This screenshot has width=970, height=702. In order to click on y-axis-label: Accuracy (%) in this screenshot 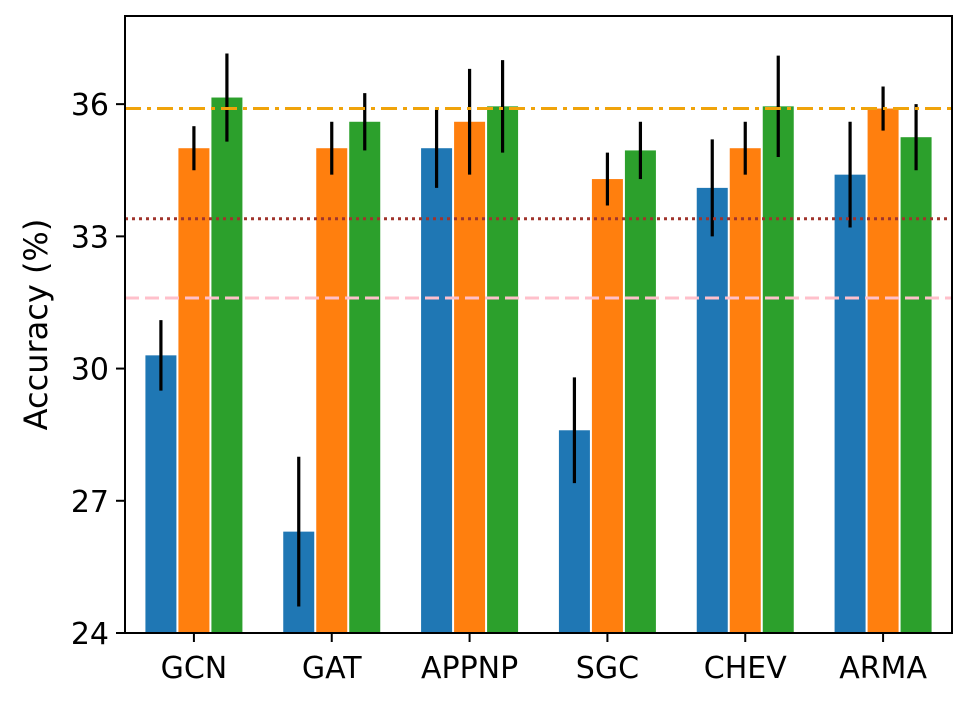, I will do `click(36, 325)`.